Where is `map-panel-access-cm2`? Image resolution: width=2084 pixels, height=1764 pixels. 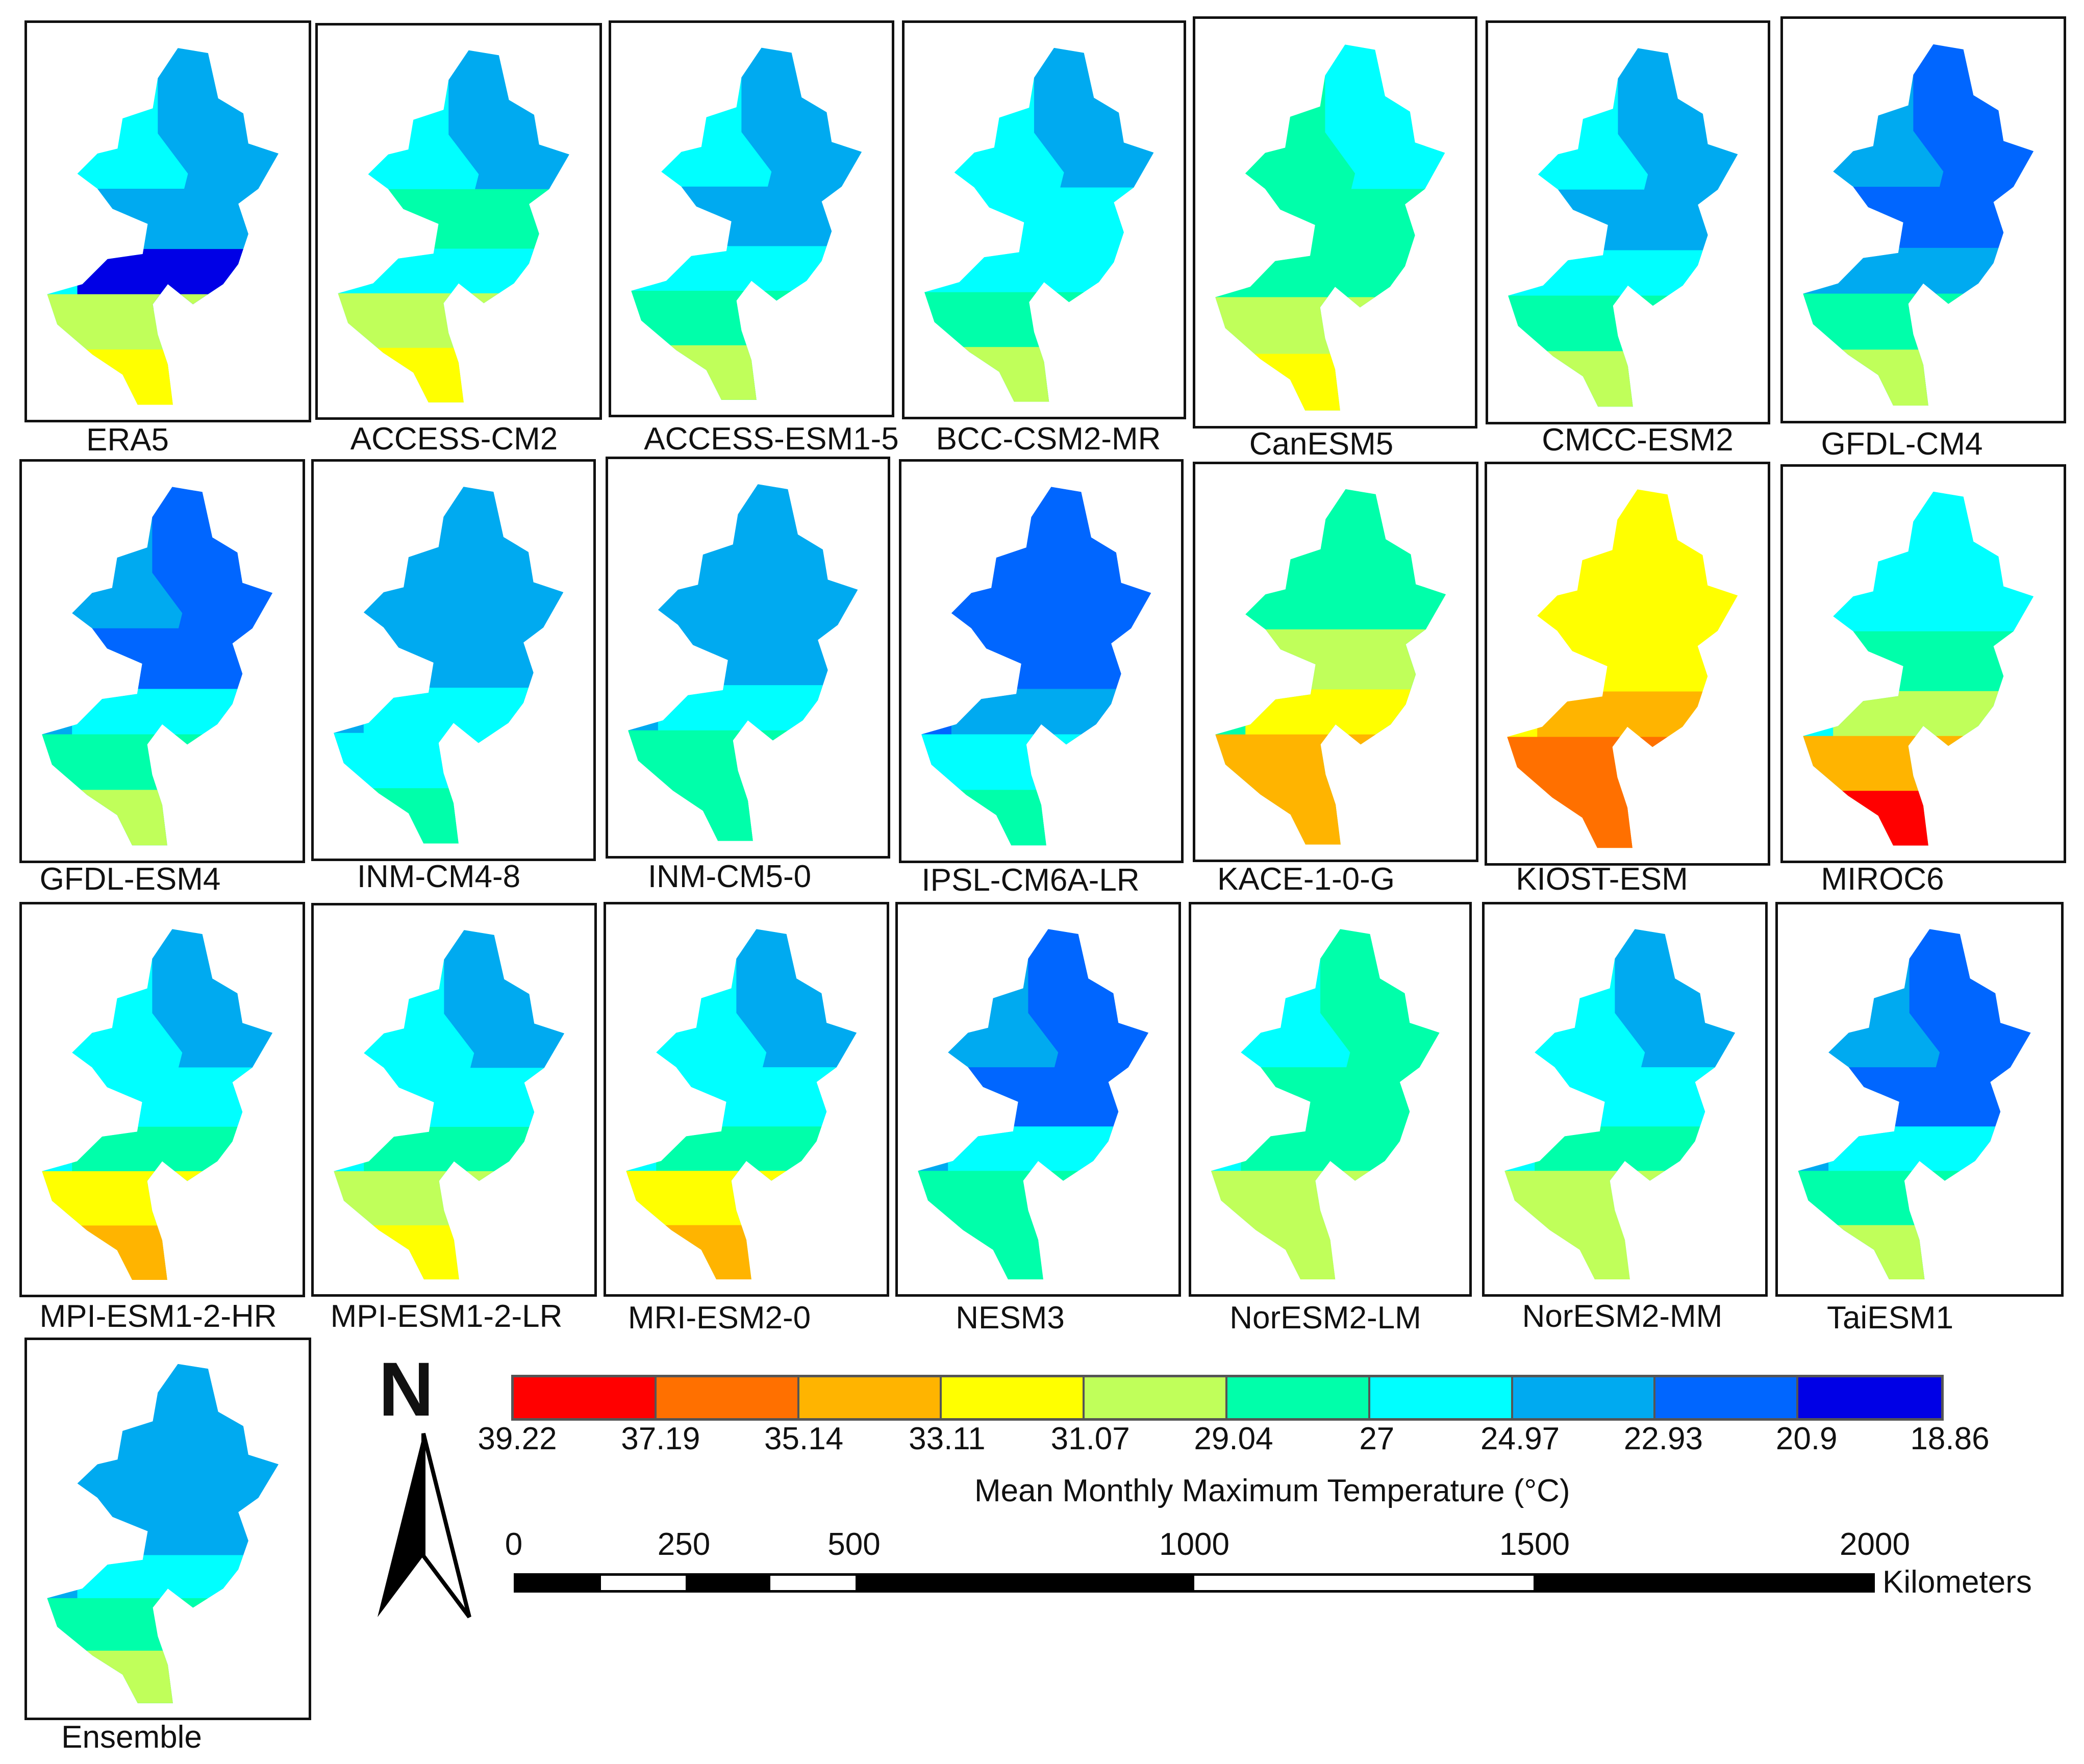
map-panel-access-cm2 is located at coordinates (459, 222).